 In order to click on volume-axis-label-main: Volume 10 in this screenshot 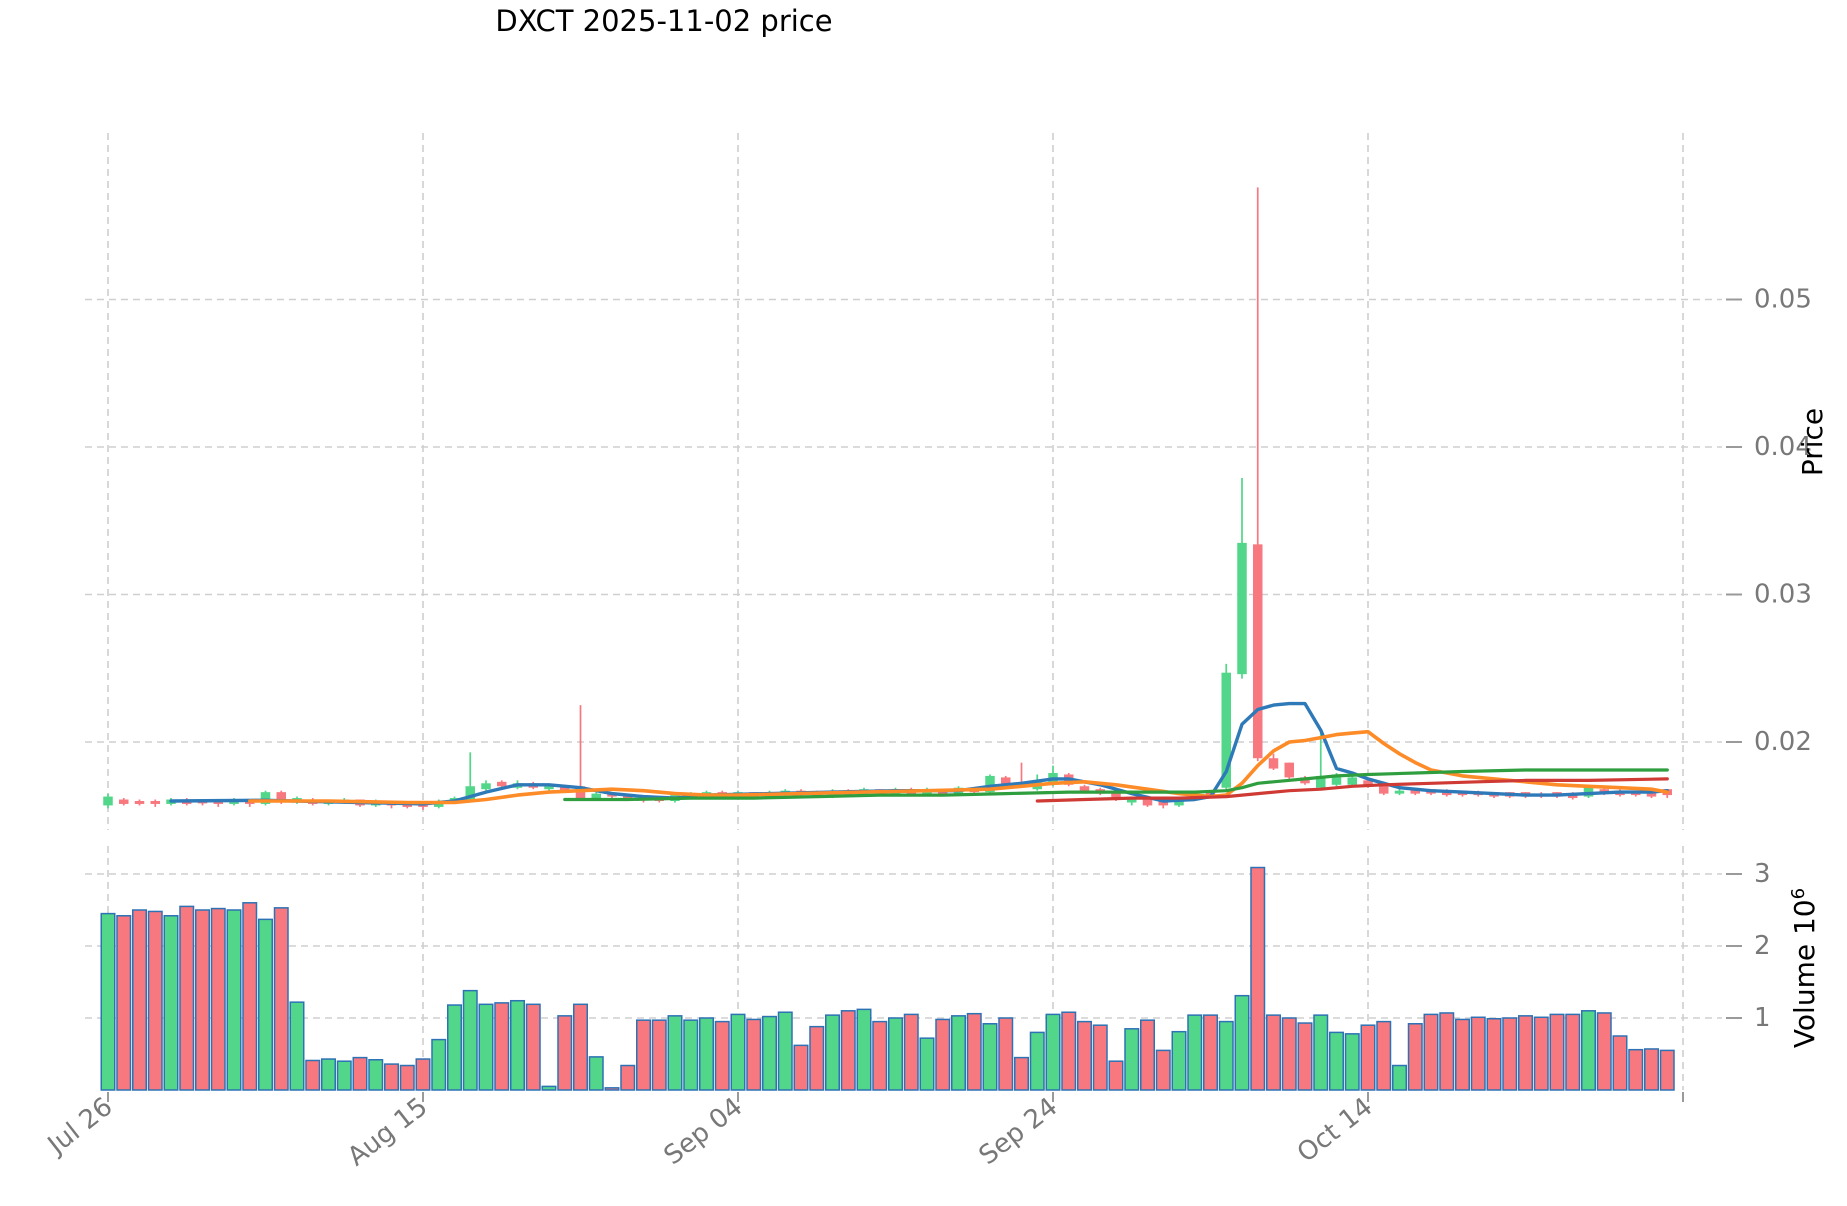, I will do `click(1804, 973)`.